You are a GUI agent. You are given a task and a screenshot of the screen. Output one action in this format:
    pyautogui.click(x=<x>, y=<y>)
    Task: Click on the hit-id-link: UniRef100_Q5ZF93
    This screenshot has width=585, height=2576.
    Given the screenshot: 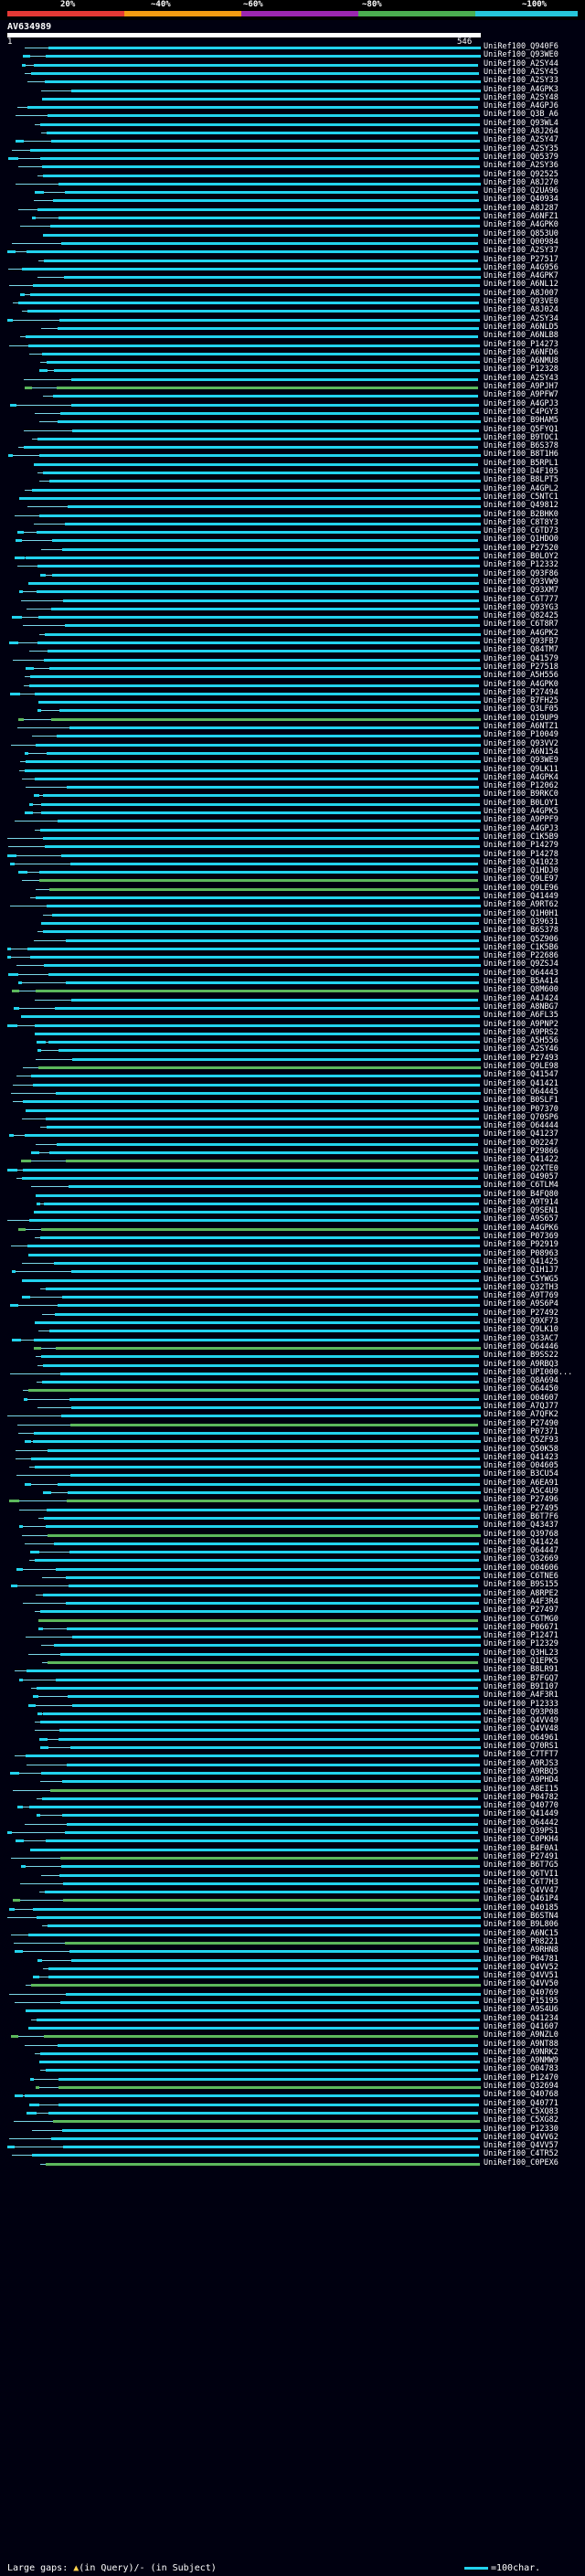 What is the action you would take?
    pyautogui.click(x=521, y=1441)
    